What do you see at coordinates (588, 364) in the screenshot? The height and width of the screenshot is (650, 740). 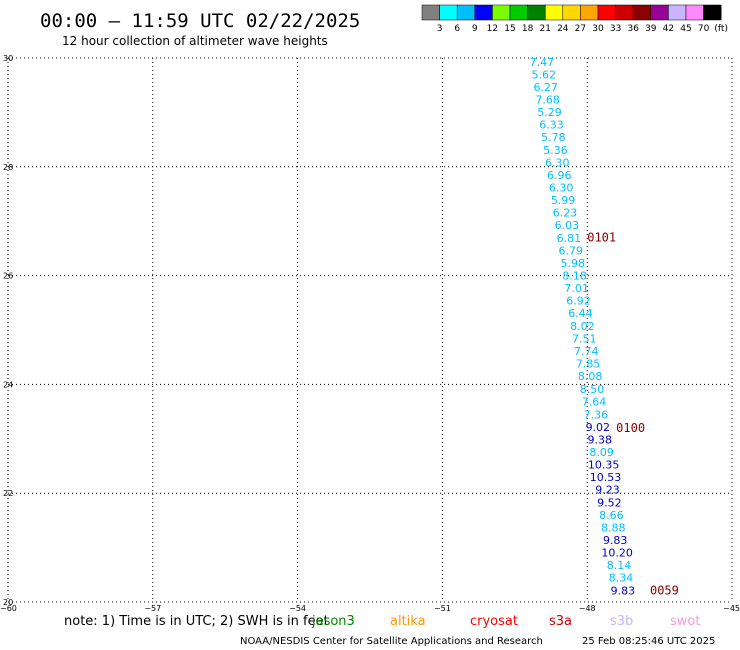 I see `wave-height-value: 7.85` at bounding box center [588, 364].